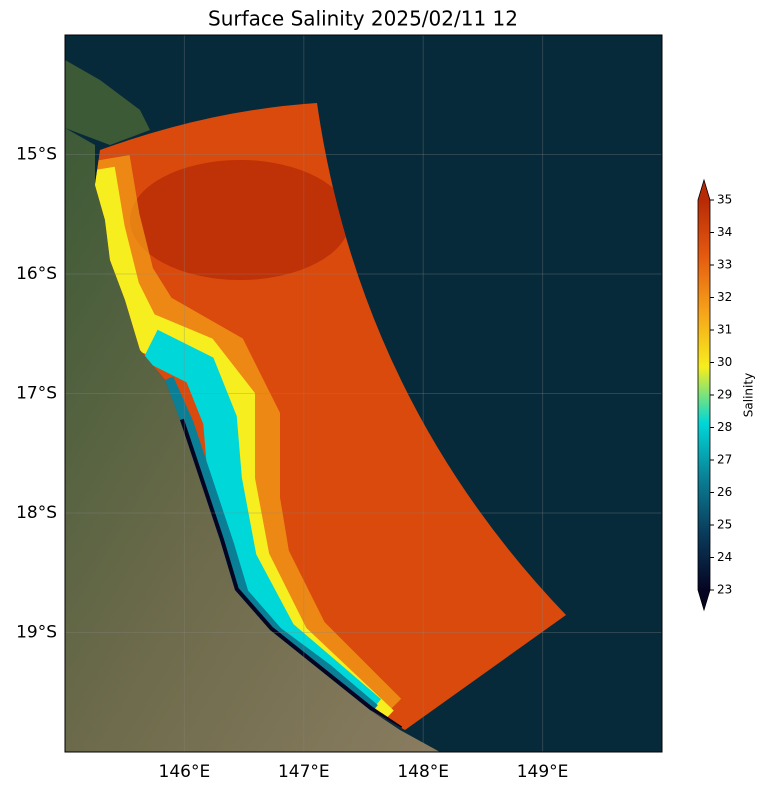 The width and height of the screenshot is (766, 789). I want to click on colorbar-tick-label: 30, so click(724, 362).